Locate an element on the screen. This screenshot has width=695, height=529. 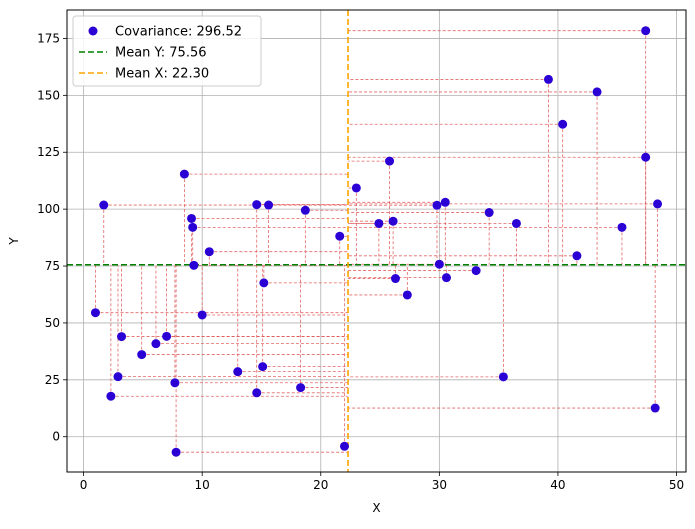
y-tick-label: 25 is located at coordinates (52, 380).